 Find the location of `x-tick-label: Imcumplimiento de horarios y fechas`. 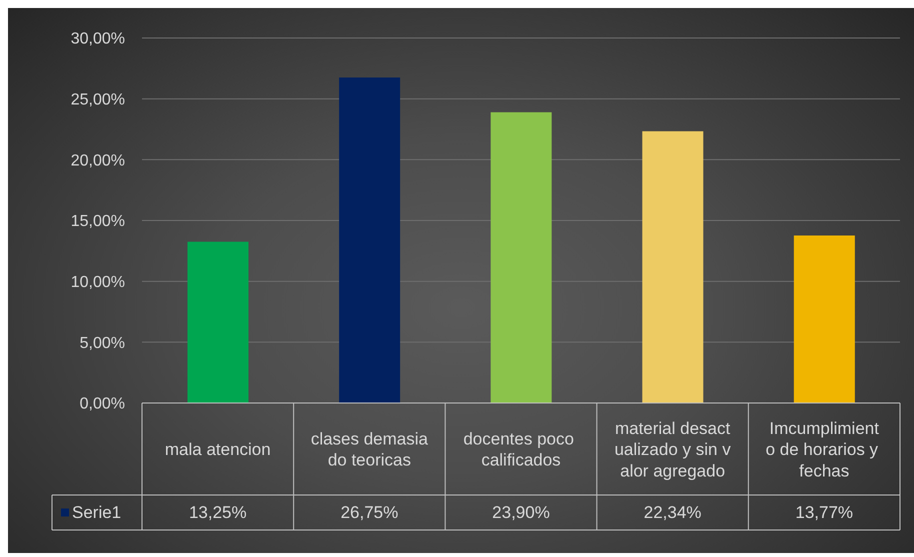

x-tick-label: Imcumplimiento de horarios y fechas is located at coordinates (824, 449).